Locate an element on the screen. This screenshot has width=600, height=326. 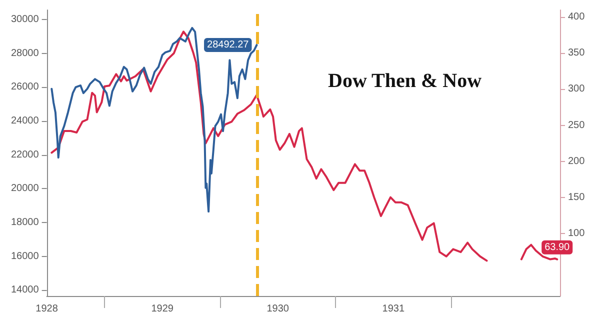
data-label: 63.90 is located at coordinates (557, 247).